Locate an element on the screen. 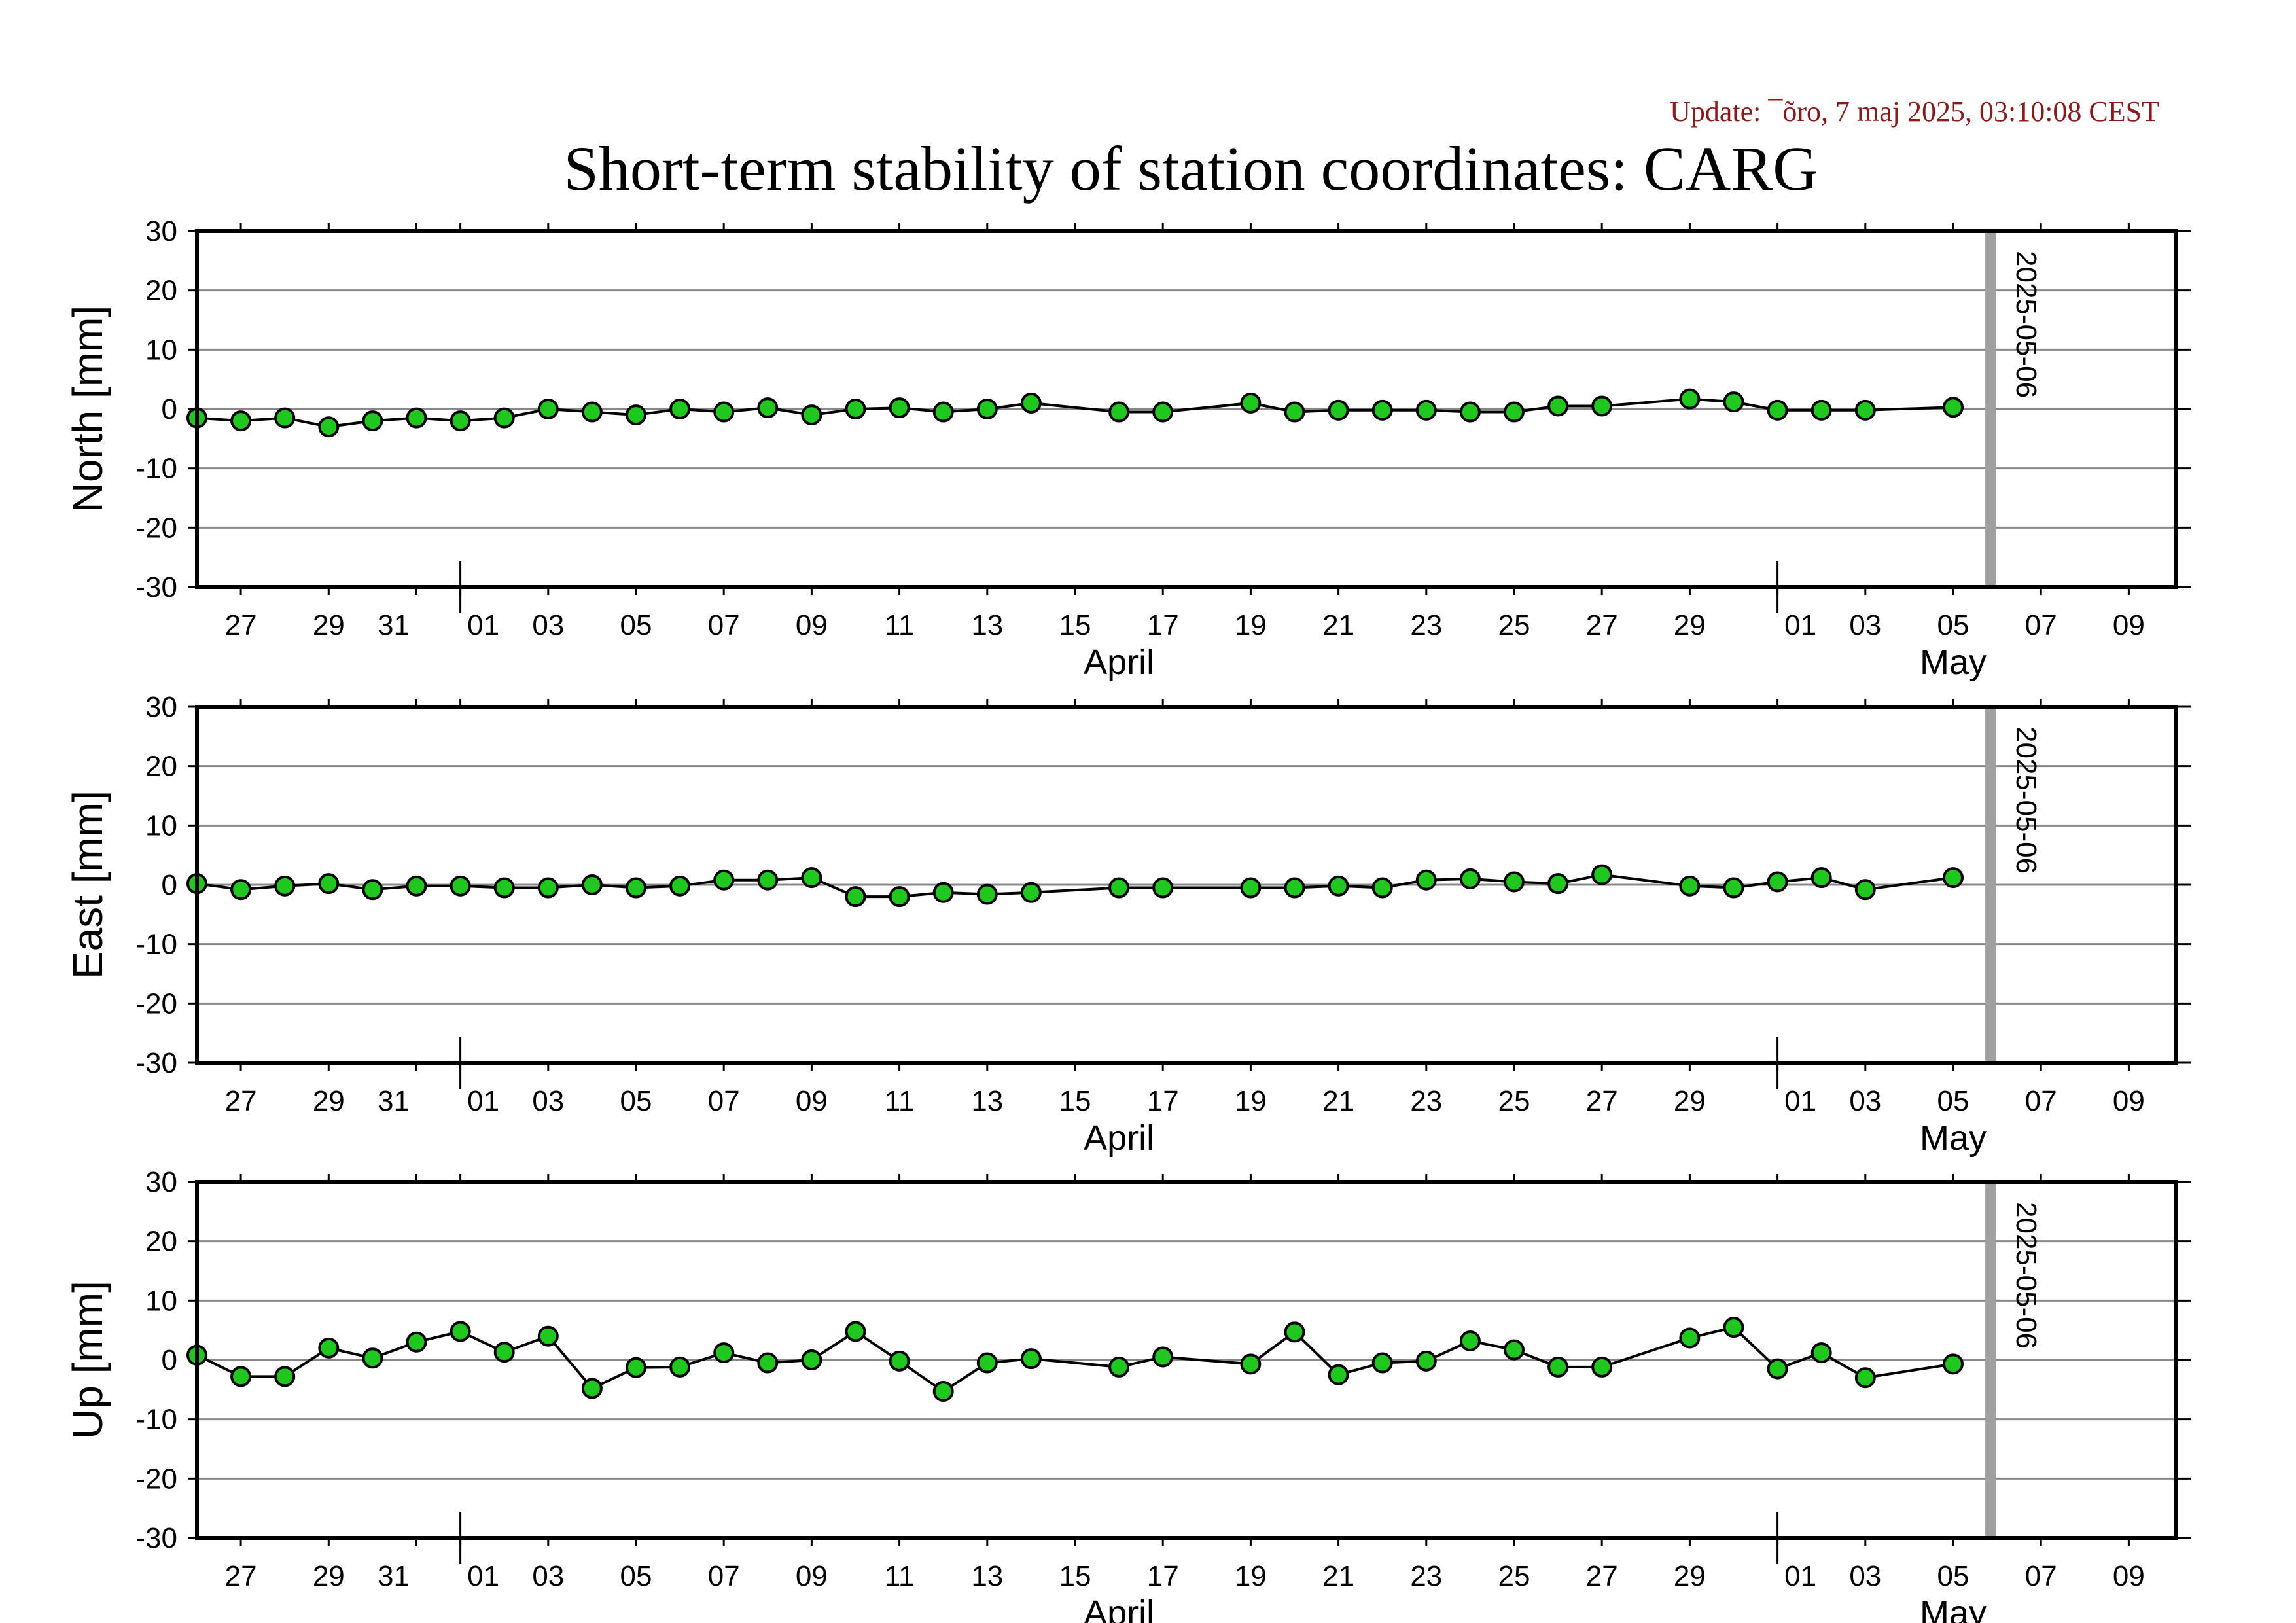 The image size is (2296, 1623). x-tick-label: 13 is located at coordinates (987, 1101).